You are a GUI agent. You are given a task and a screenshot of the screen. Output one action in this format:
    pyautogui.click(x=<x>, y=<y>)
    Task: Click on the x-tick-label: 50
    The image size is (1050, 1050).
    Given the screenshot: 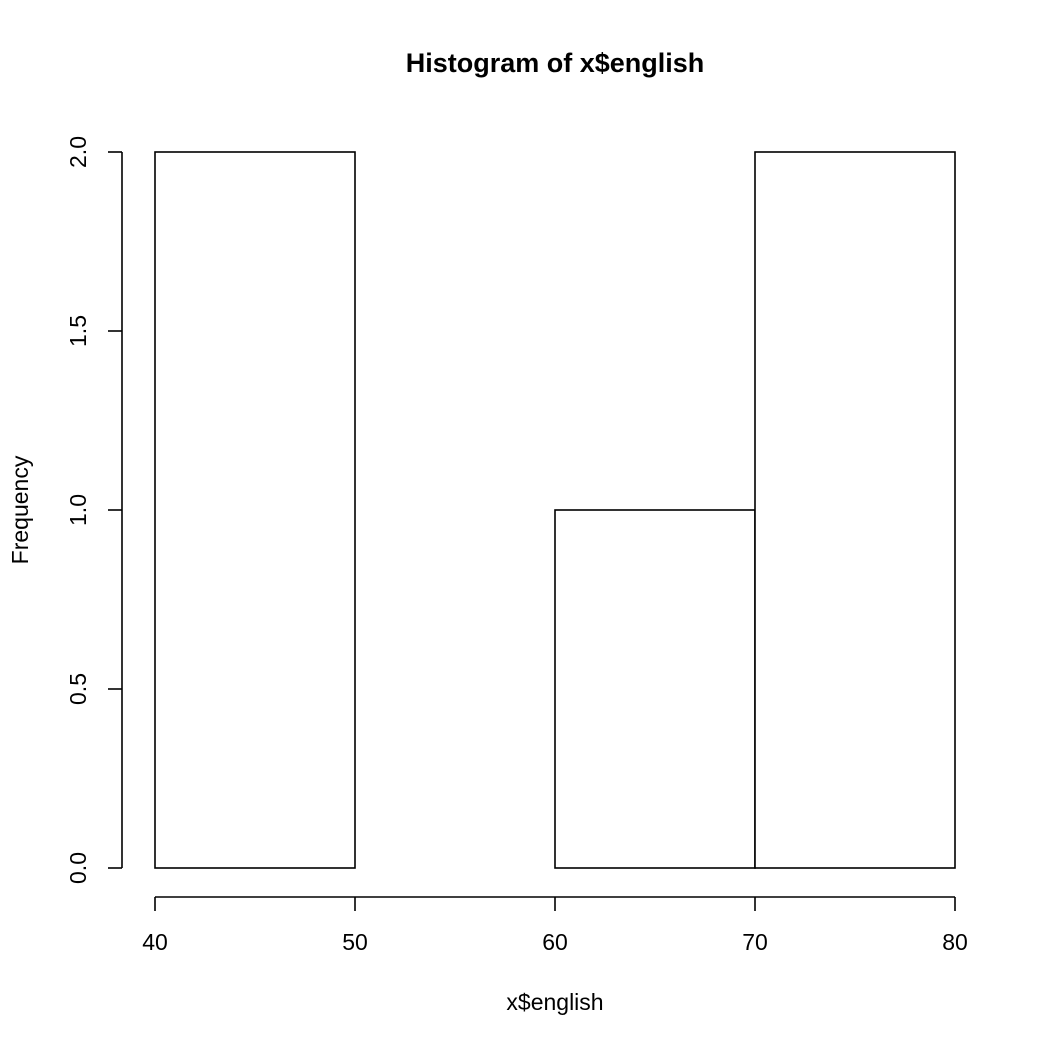 What is the action you would take?
    pyautogui.click(x=355, y=942)
    